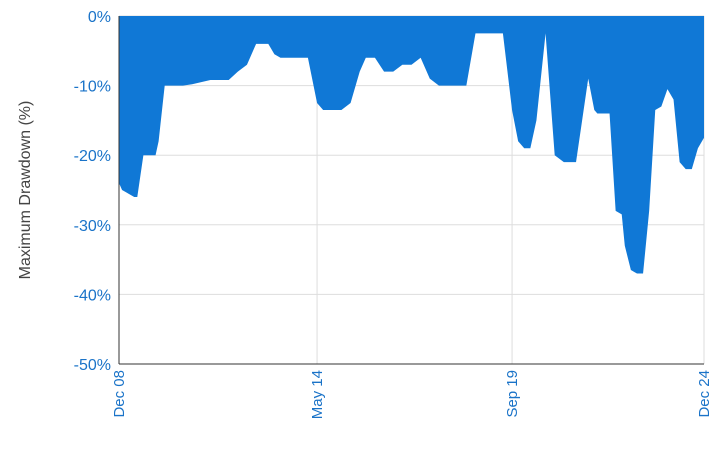  I want to click on x-tick-label: Sep 19, so click(512, 394).